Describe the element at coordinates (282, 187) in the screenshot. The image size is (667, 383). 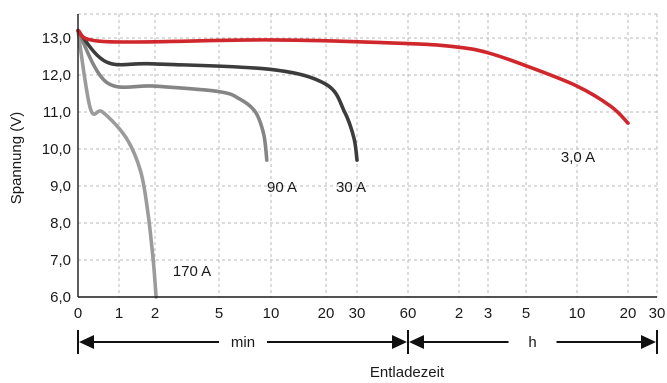
I see `series-label: 90 A` at that location.